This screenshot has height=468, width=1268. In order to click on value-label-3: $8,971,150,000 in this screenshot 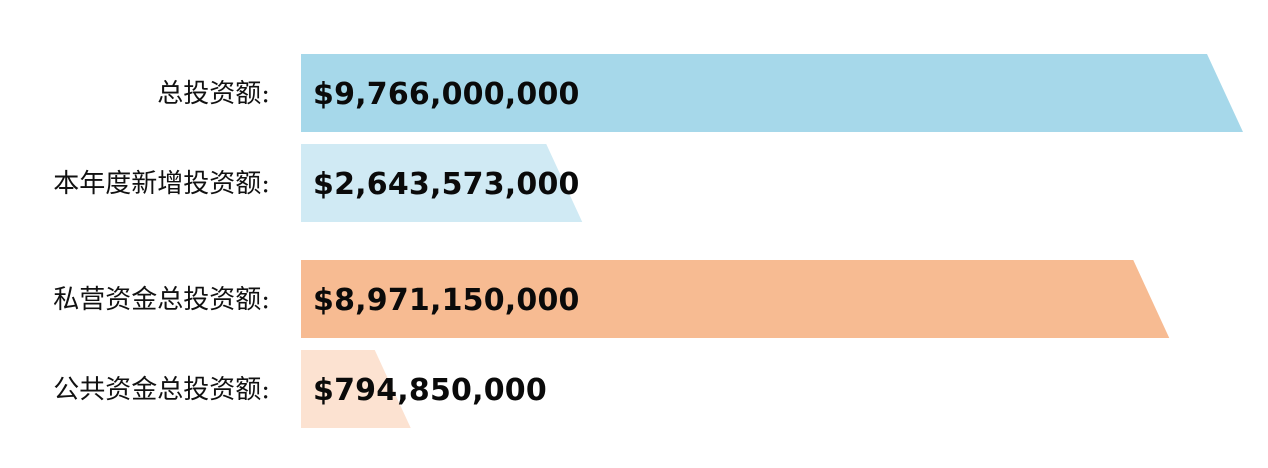, I will do `click(446, 300)`.